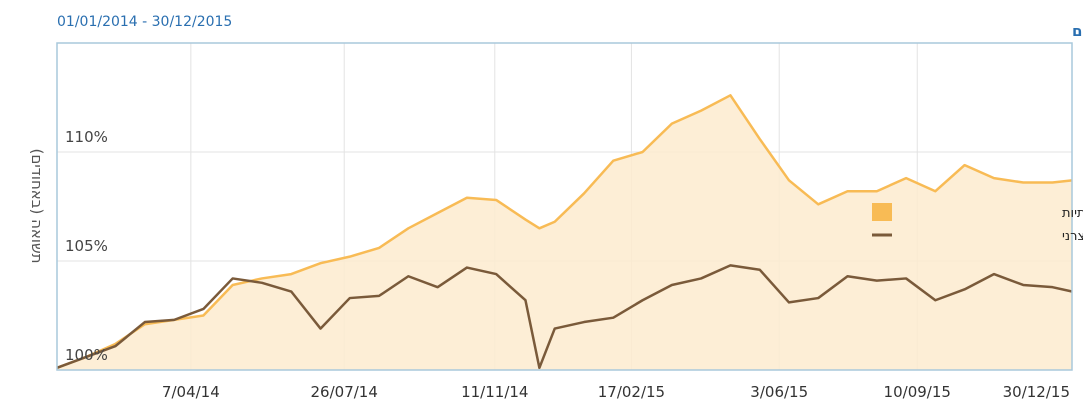 This screenshot has height=414, width=1083. What do you see at coordinates (86, 137) in the screenshot?
I see `y-tick-label: 110%` at bounding box center [86, 137].